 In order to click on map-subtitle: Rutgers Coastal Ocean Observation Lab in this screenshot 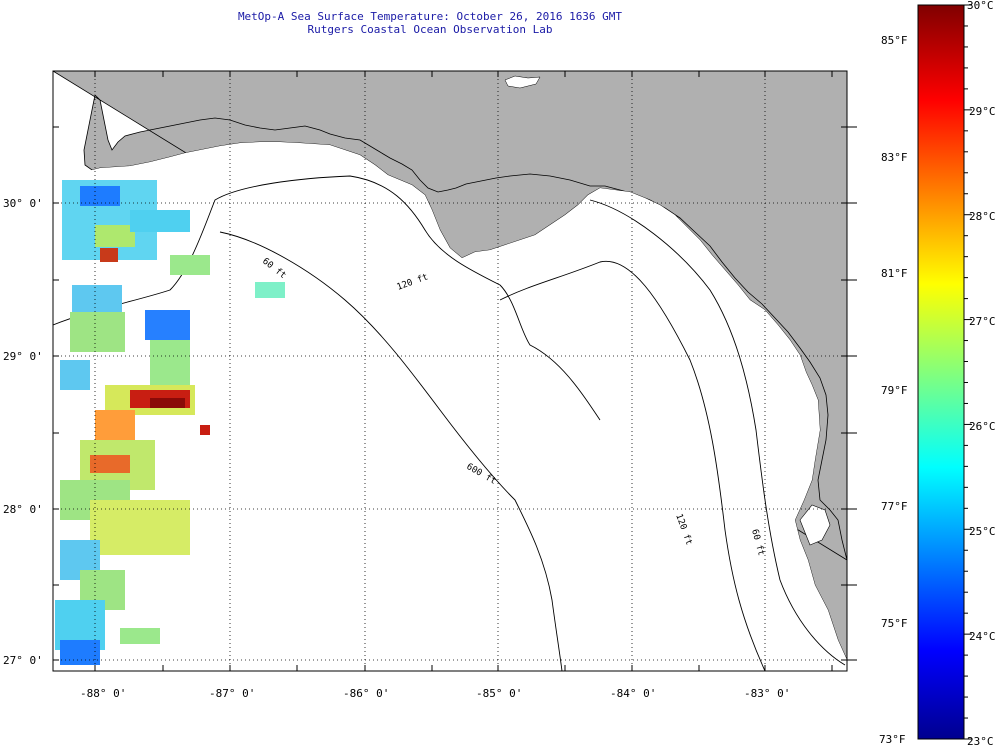, I will do `click(430, 29)`.